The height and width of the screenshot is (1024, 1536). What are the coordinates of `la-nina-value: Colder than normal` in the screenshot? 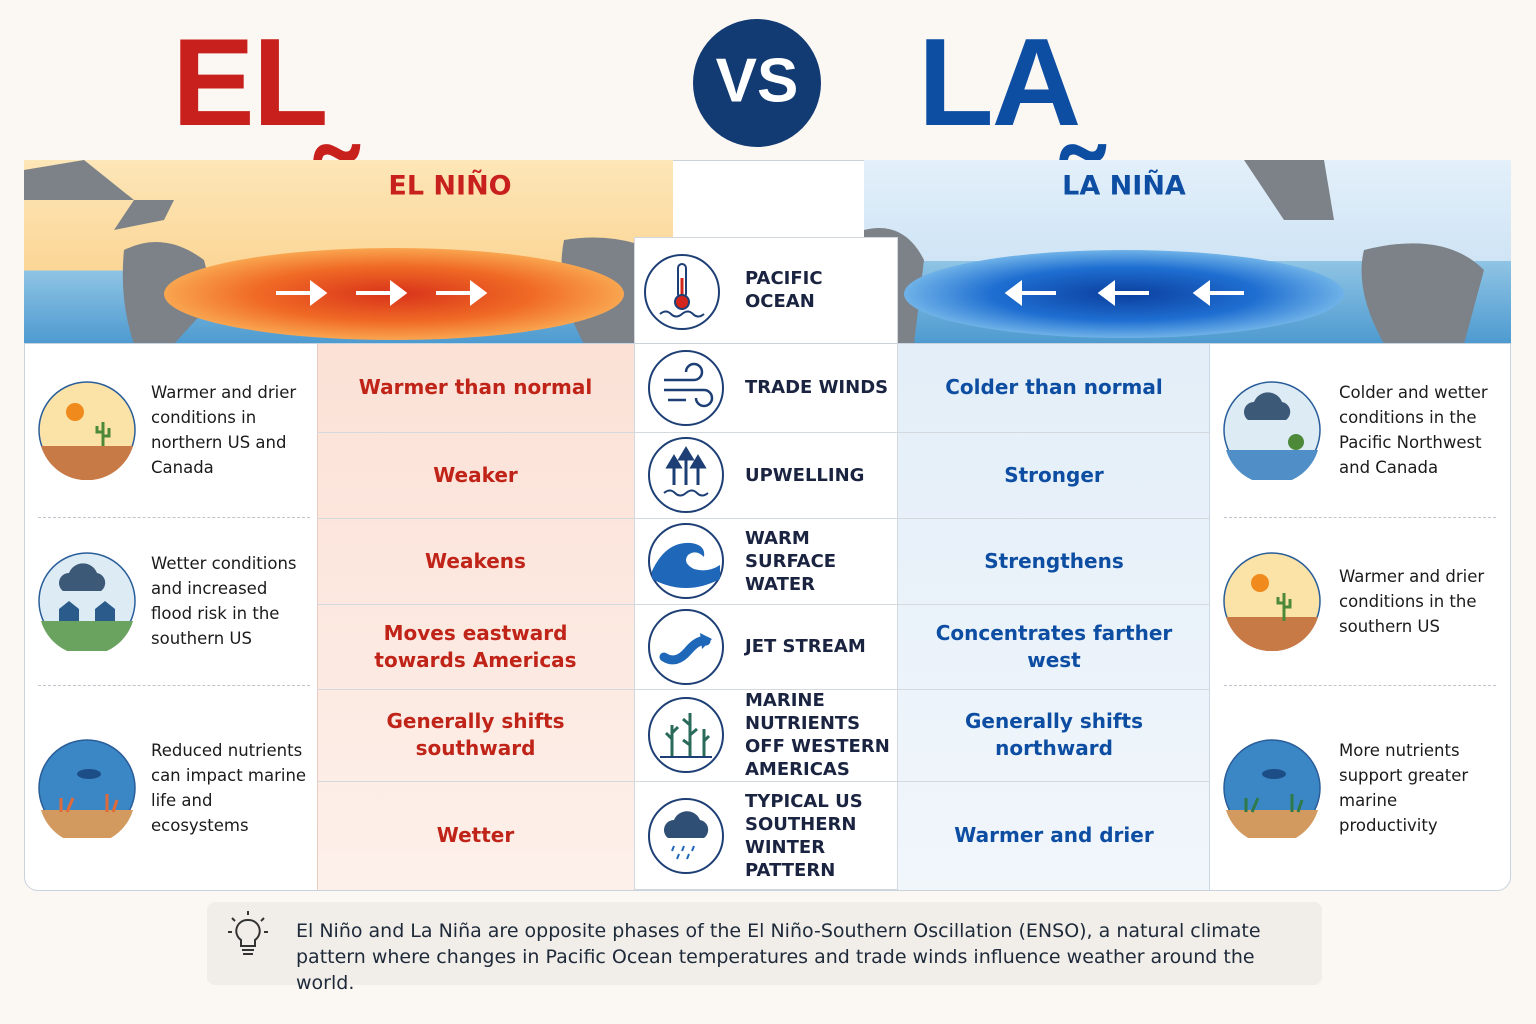 It's located at (1054, 387).